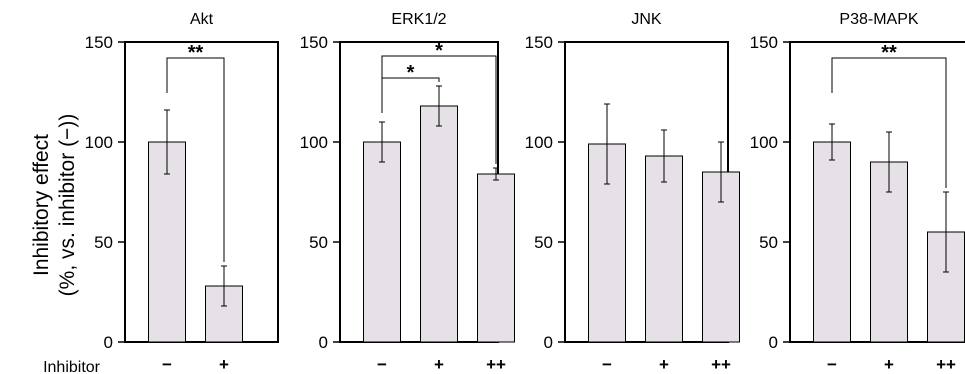 The height and width of the screenshot is (374, 965). What do you see at coordinates (418, 19) in the screenshot?
I see `chart-title: ERK1/2` at bounding box center [418, 19].